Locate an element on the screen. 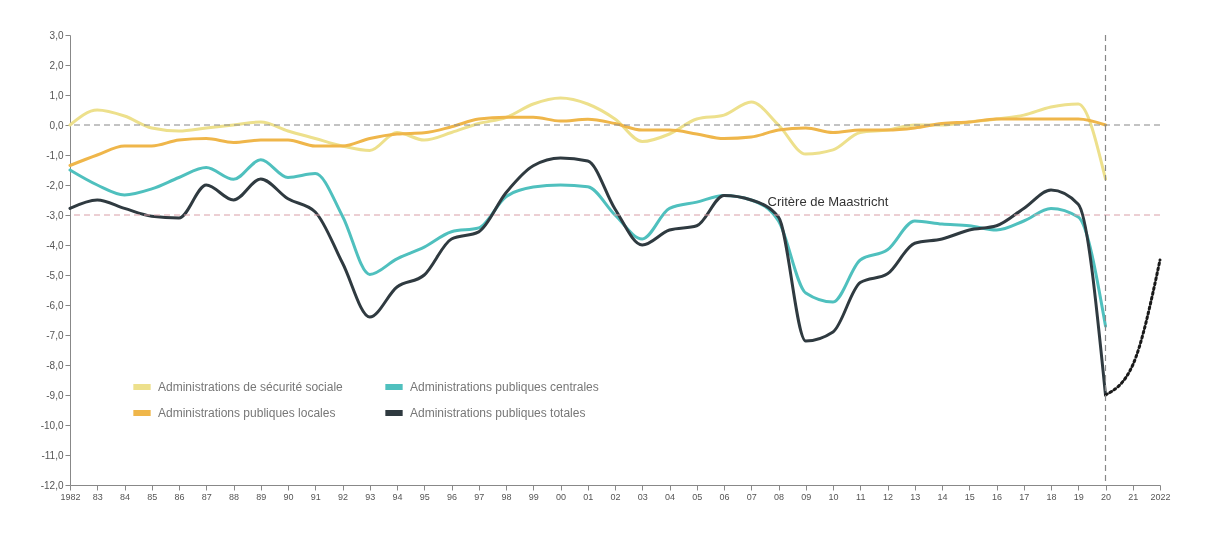 The image size is (1228, 560). x-tick-label: 14 is located at coordinates (942, 496).